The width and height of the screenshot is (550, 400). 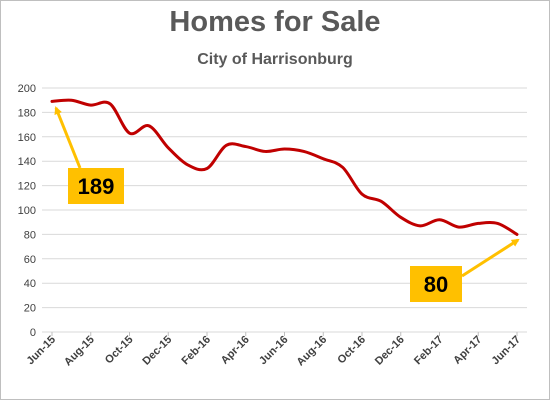 I want to click on y-tick-label: 200, so click(x=27, y=89).